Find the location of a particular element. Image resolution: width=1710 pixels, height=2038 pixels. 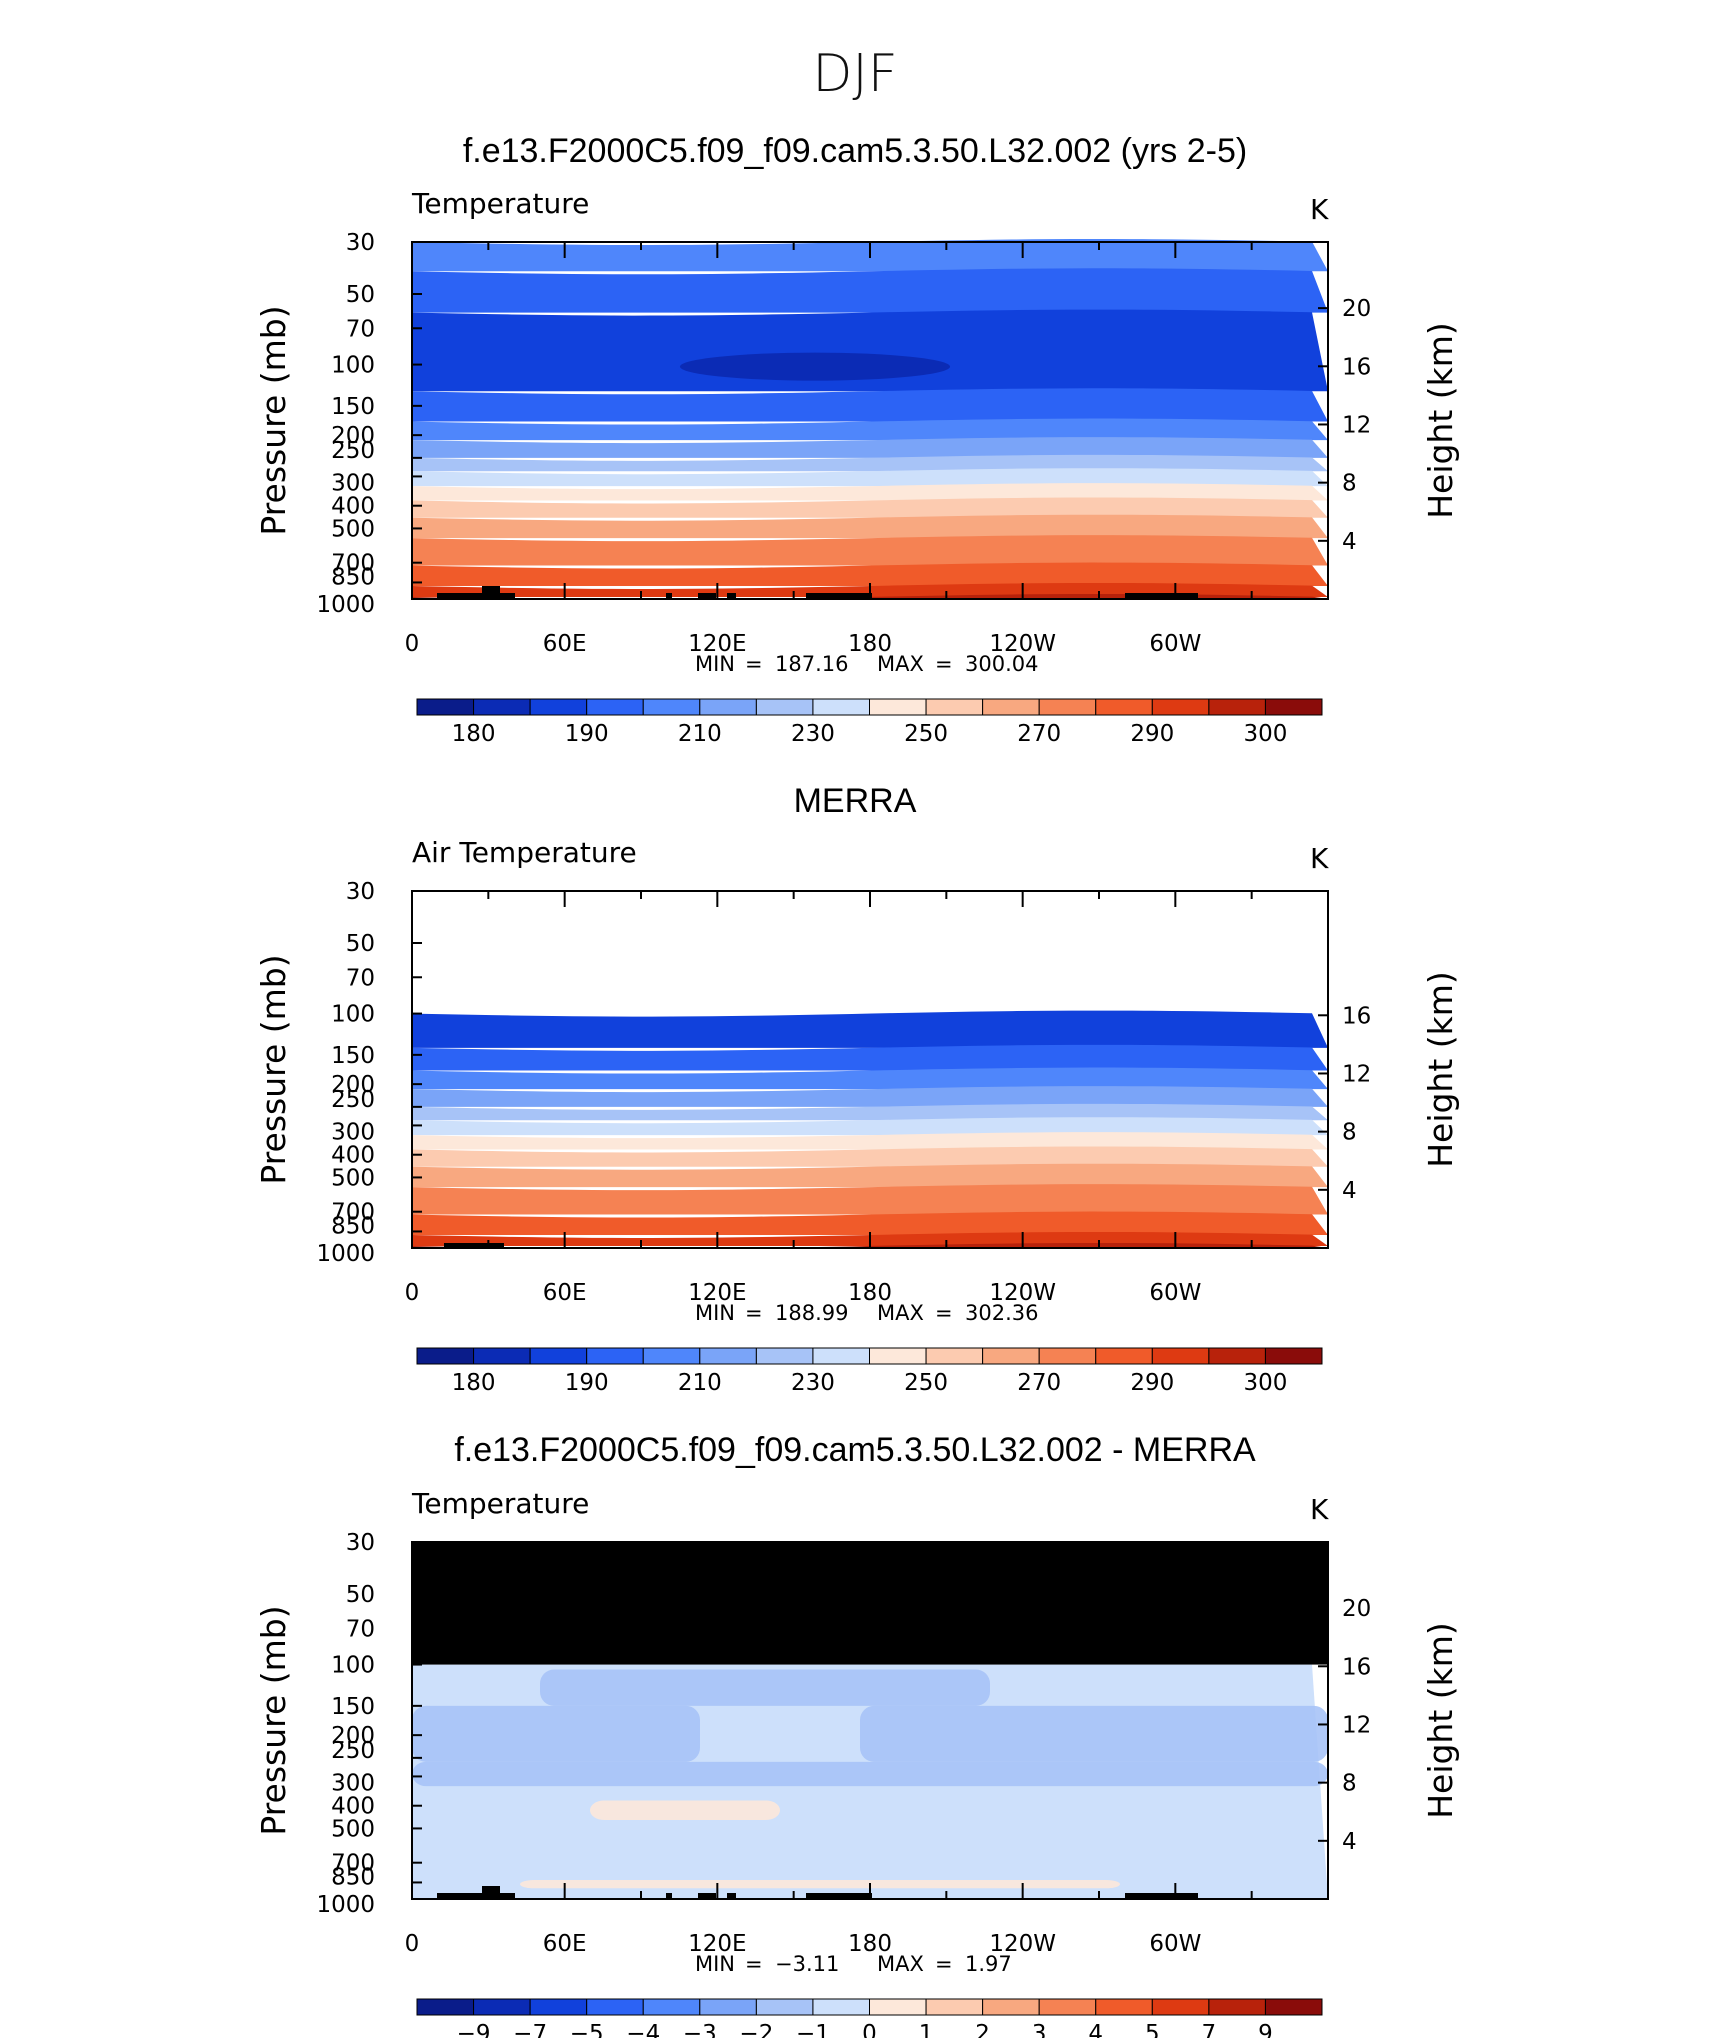

y2-tick-label: 4 is located at coordinates (1349, 542).